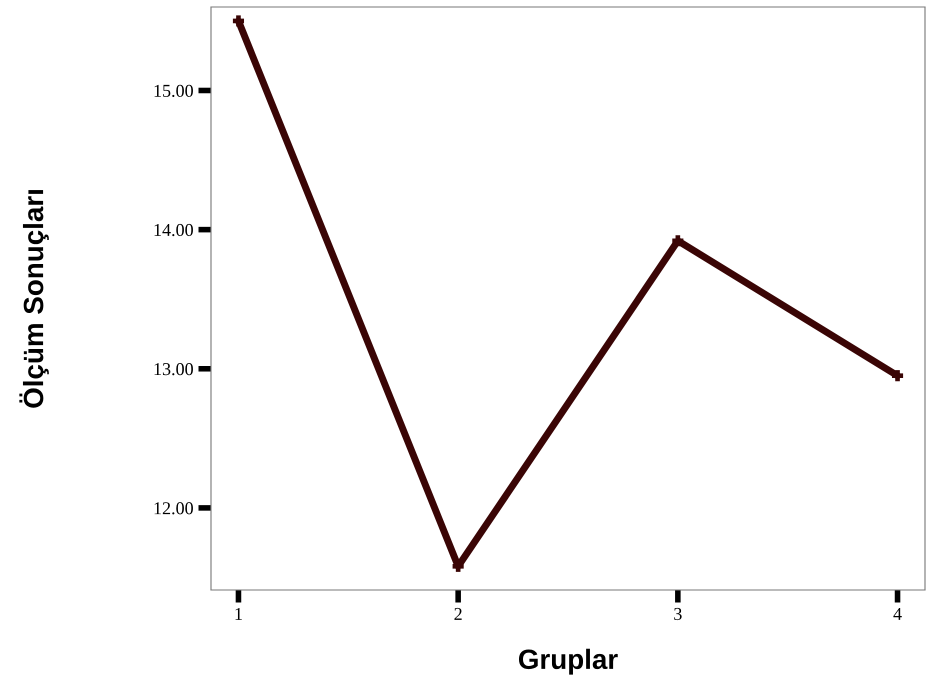 This screenshot has height=686, width=928. Describe the element at coordinates (34, 299) in the screenshot. I see `y-axis-title: Ölçüm Sonuçları` at that location.